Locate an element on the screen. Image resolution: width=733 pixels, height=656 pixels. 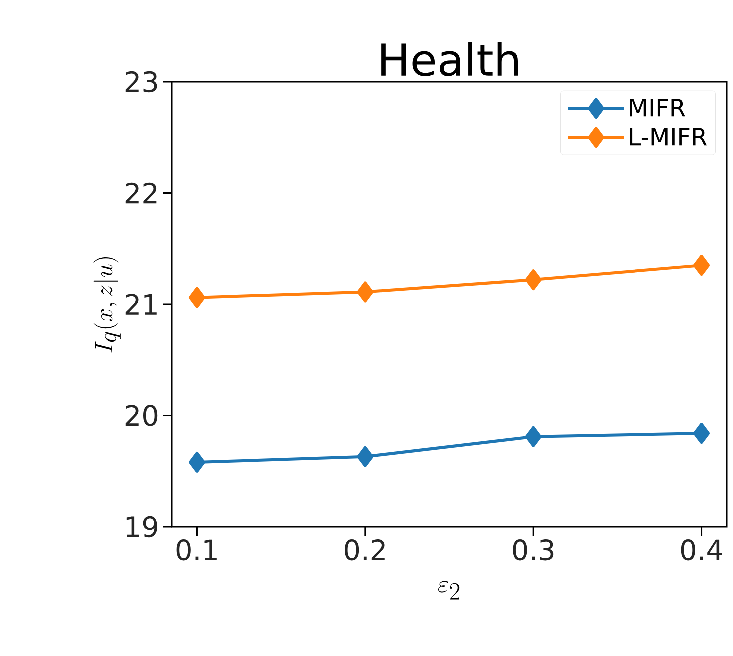
x-tick-label: 0.2 is located at coordinates (365, 550).